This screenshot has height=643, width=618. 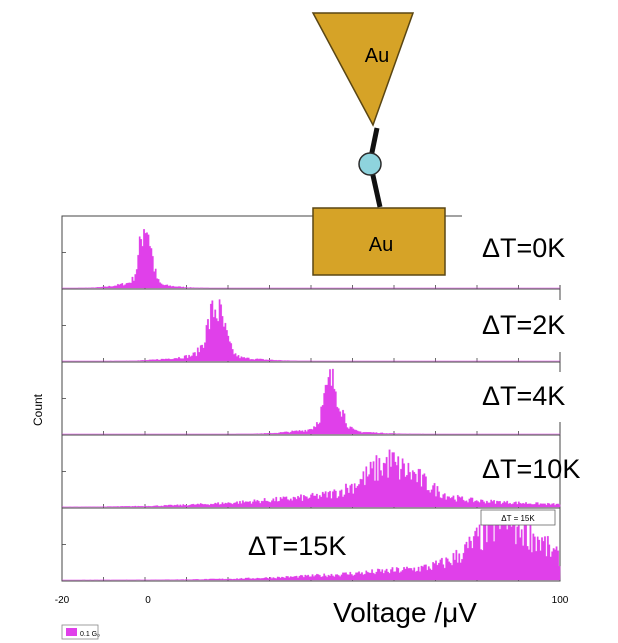 I want to click on x-tick-label-zero: 0, so click(x=148, y=600).